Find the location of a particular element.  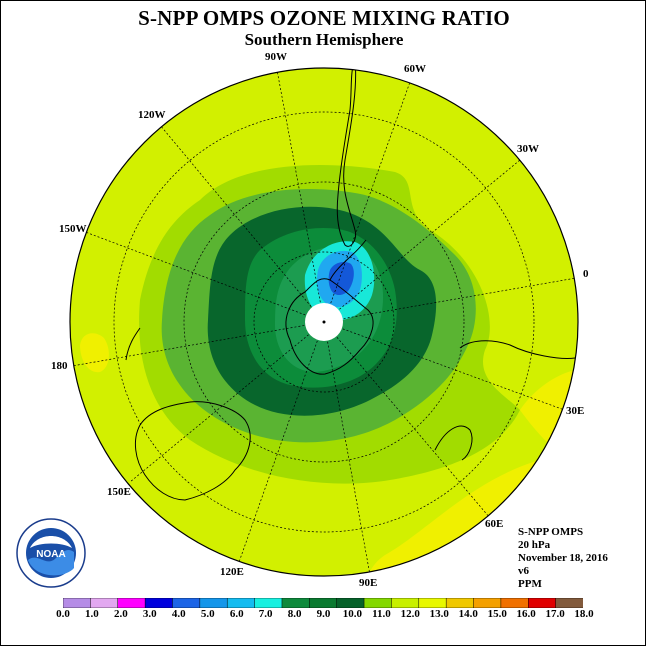

colorbar-label-7: 7.0 is located at coordinates (265, 614).